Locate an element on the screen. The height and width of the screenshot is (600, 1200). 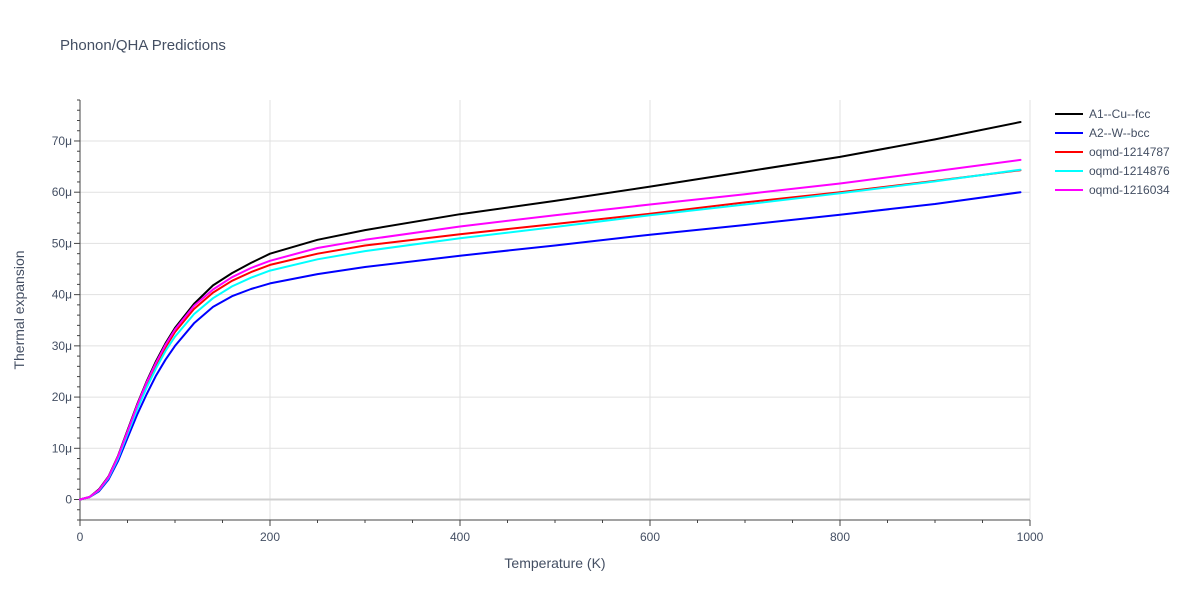
legend-label: oqmd-1214876 is located at coordinates (1129, 171).